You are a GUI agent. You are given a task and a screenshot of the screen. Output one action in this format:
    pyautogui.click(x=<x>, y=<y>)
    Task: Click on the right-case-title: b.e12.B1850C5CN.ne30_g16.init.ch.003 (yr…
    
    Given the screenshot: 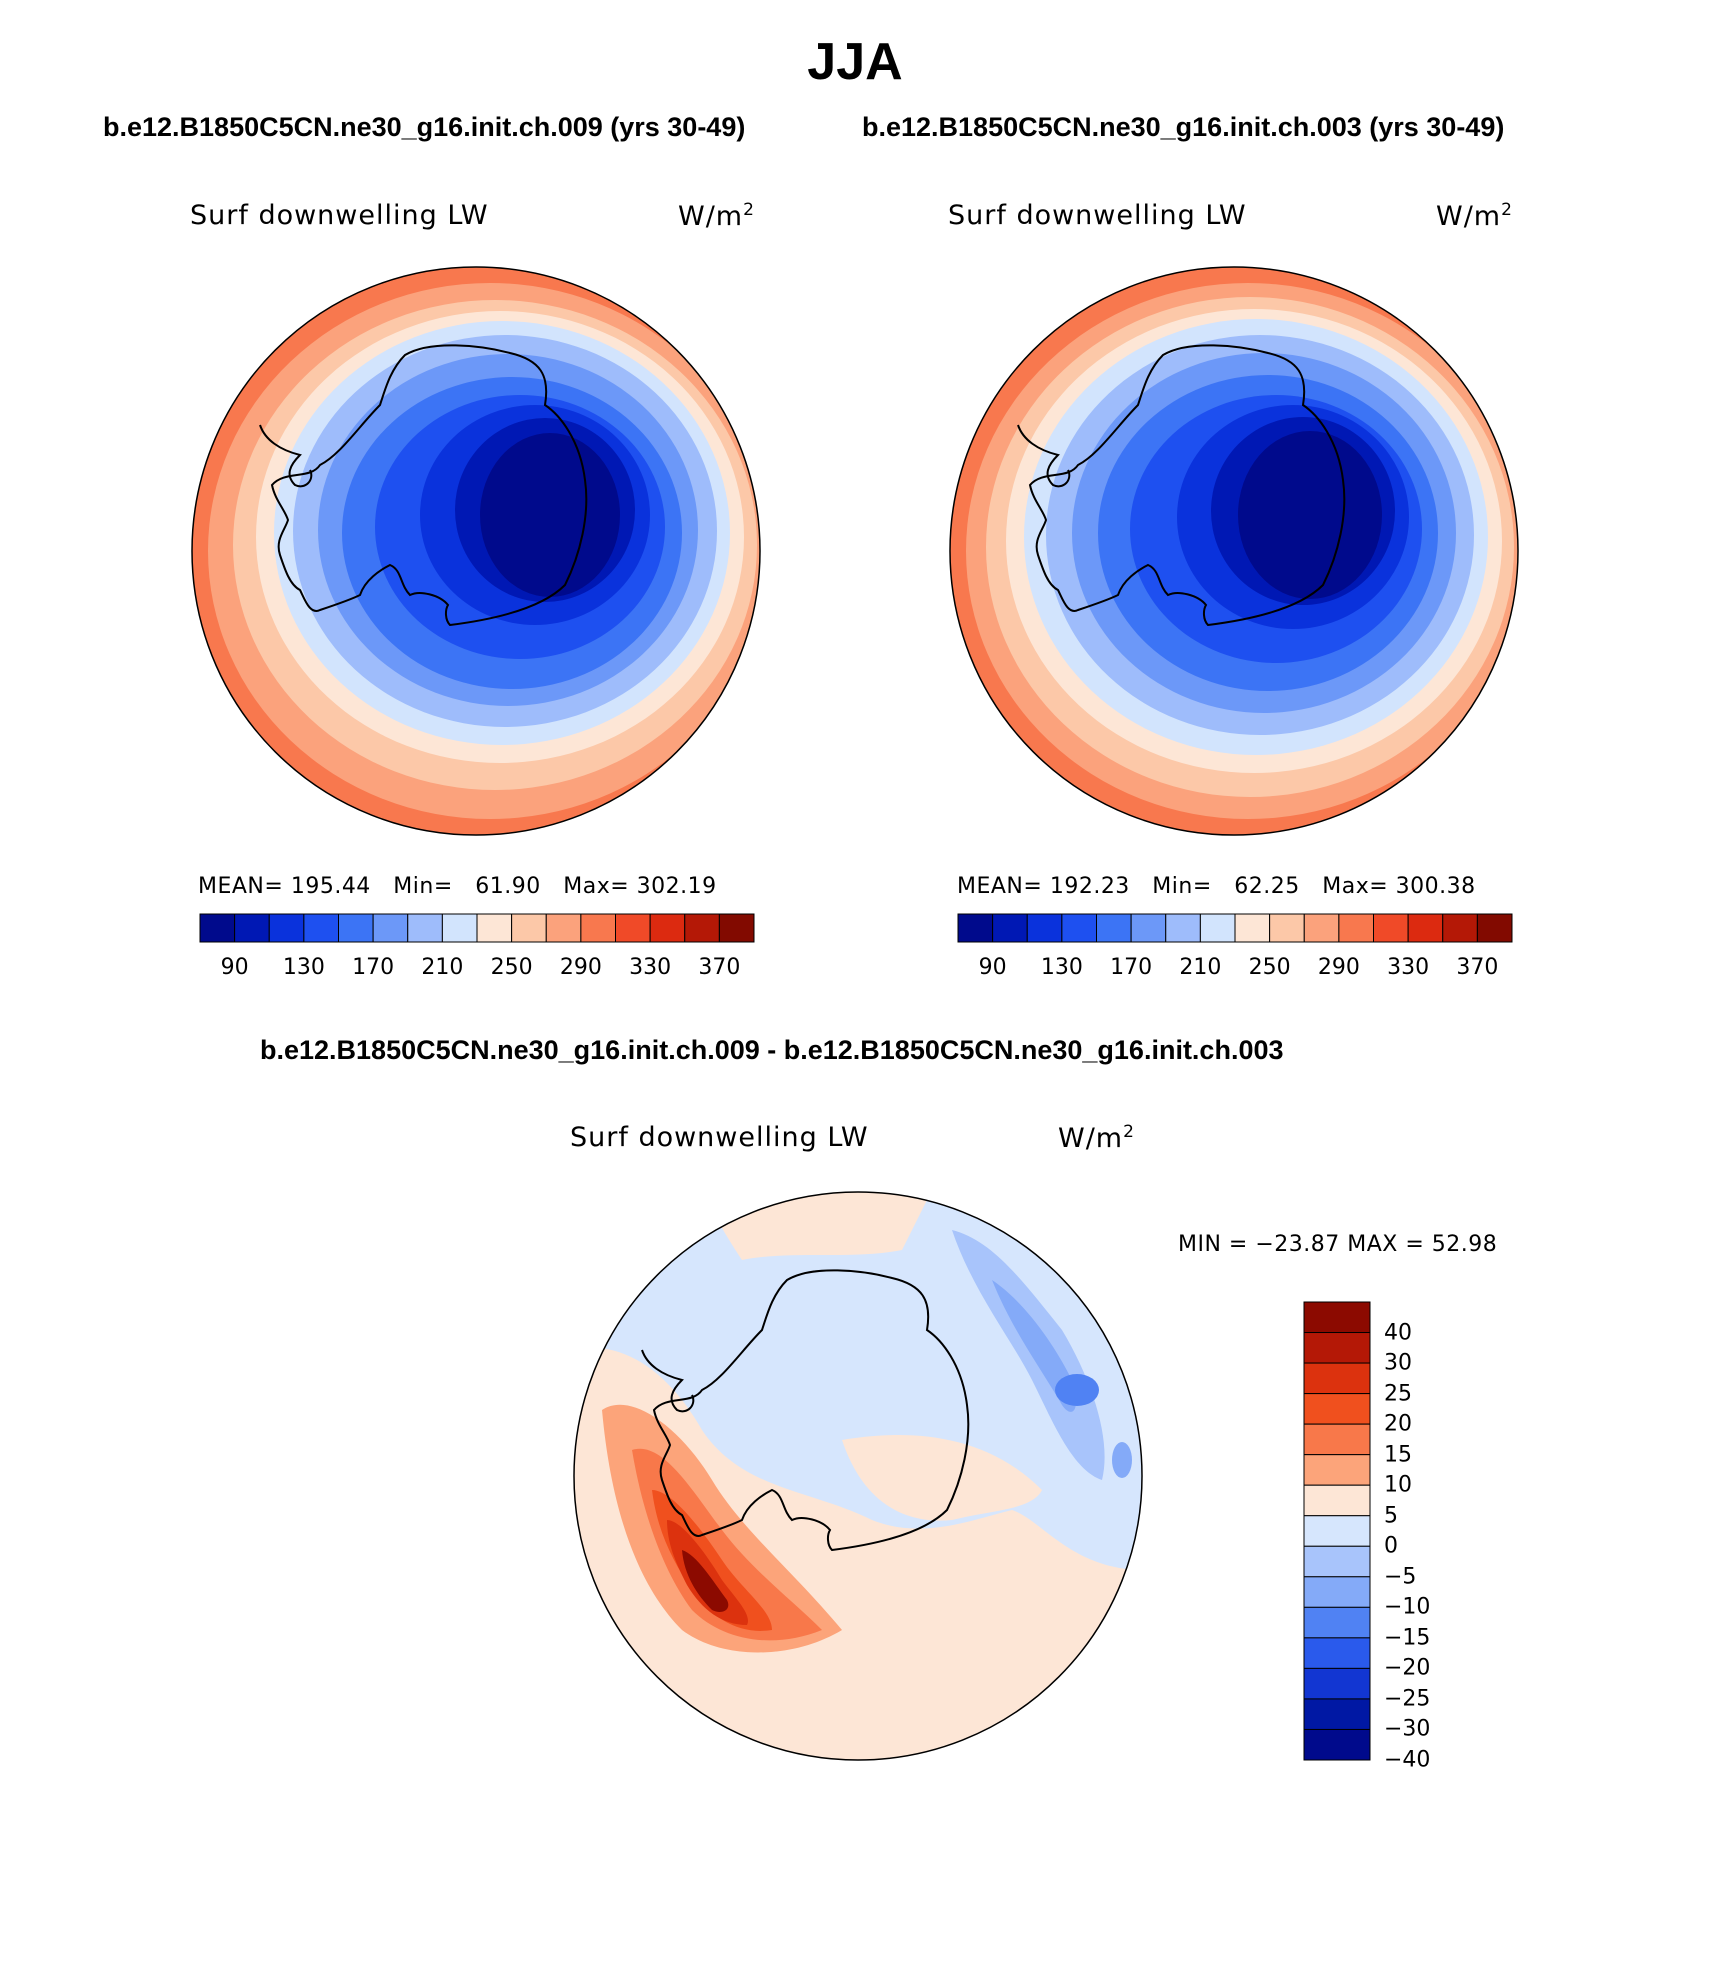 What is the action you would take?
    pyautogui.click(x=1183, y=127)
    